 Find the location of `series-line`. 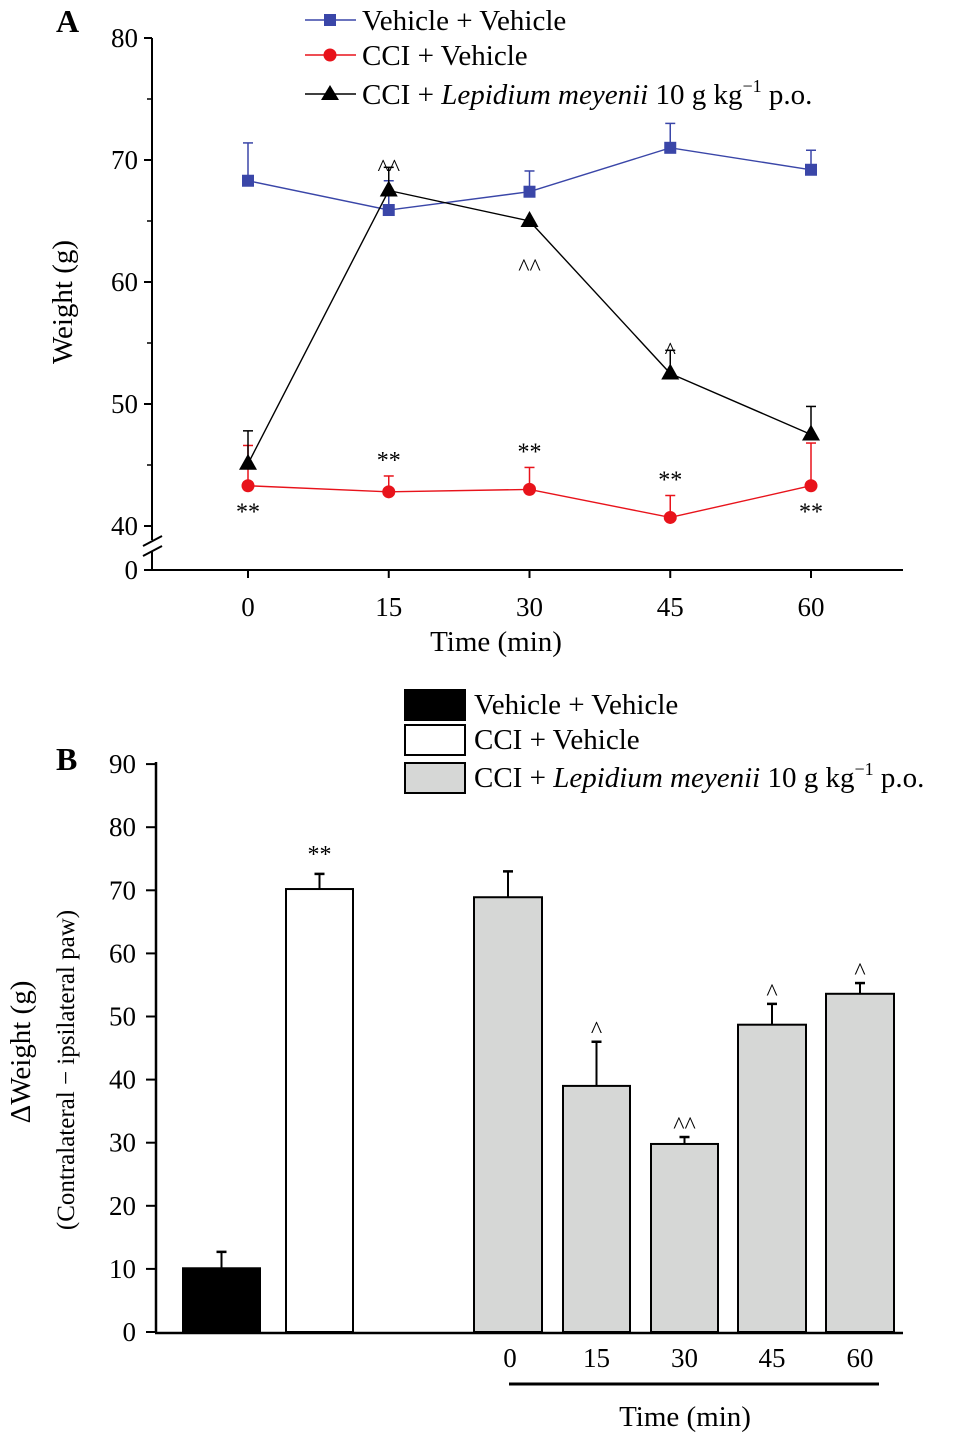

series-line is located at coordinates (529, 327).